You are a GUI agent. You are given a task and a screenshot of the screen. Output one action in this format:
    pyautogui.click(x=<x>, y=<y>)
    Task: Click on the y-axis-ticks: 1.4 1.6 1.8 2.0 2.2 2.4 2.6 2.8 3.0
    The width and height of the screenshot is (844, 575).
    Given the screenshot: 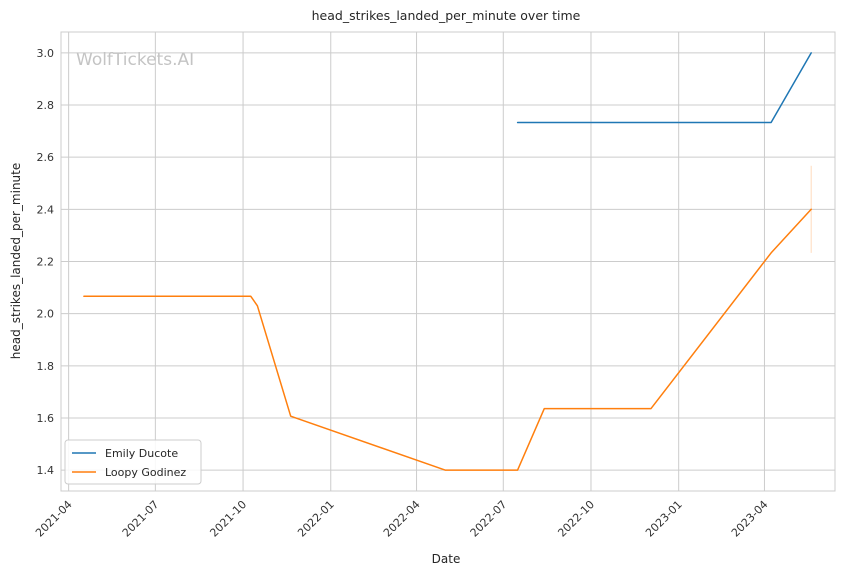 What is the action you would take?
    pyautogui.click(x=46, y=262)
    